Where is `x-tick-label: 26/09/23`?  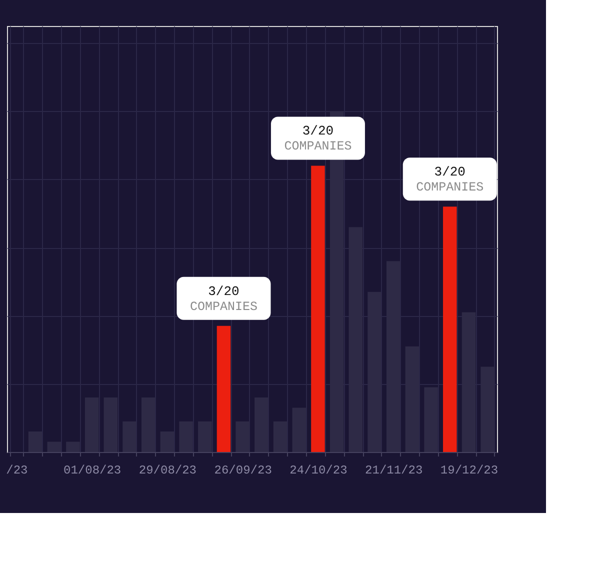 x-tick-label: 26/09/23 is located at coordinates (243, 471).